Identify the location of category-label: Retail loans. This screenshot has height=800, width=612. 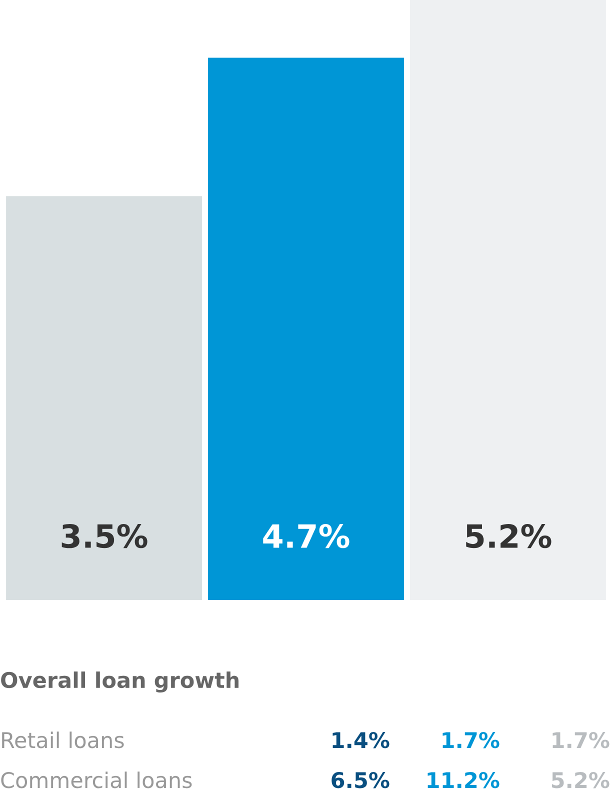
(63, 740).